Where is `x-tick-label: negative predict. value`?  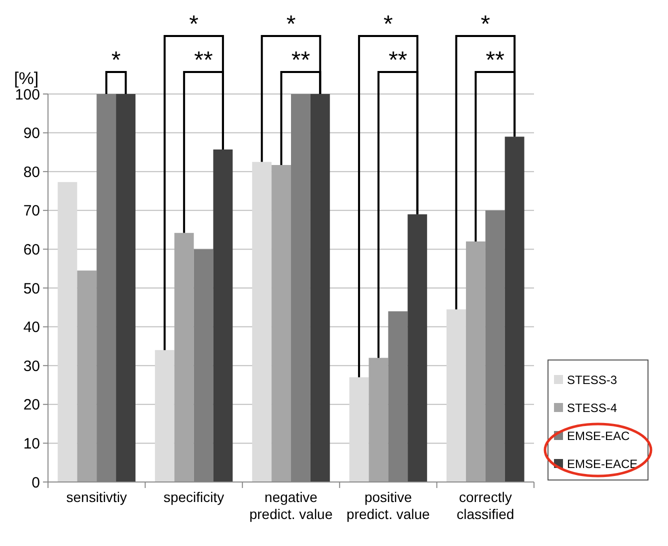
x-tick-label: negative predict. value is located at coordinates (291, 505).